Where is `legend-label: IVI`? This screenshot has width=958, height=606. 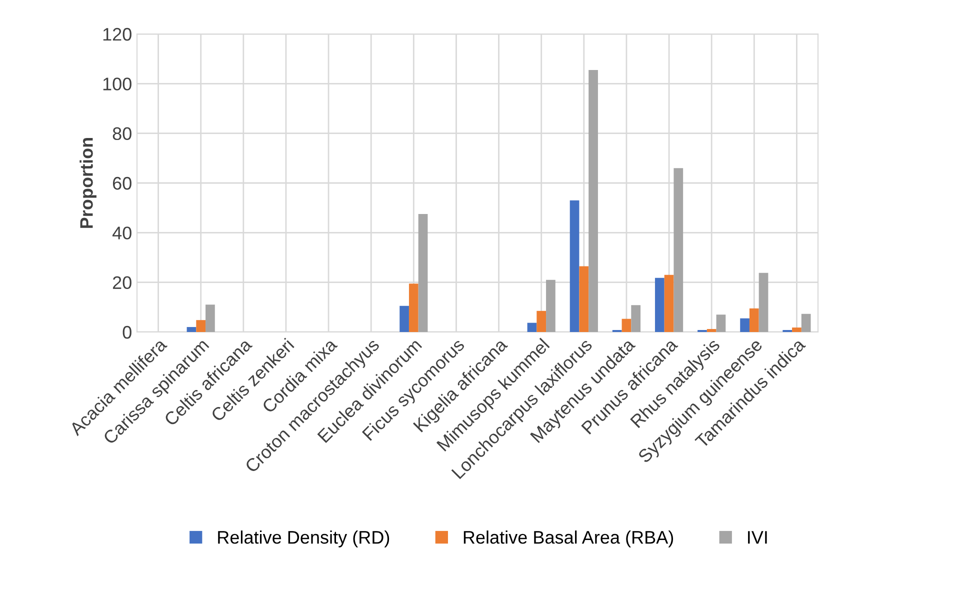
legend-label: IVI is located at coordinates (757, 537).